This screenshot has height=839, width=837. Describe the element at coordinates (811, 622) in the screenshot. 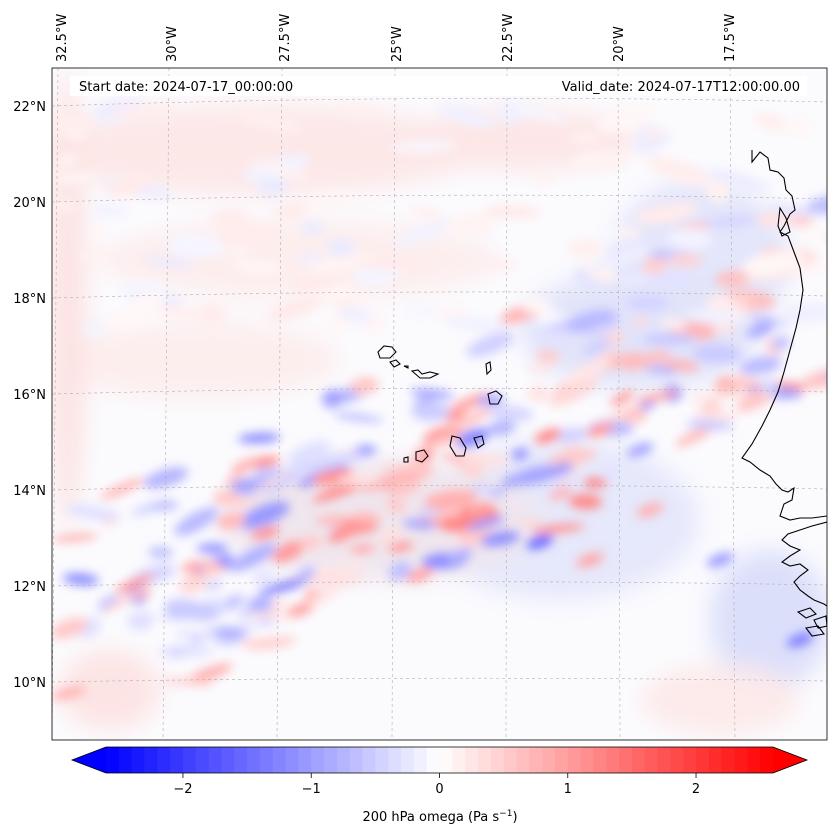

I see `guinea-bissau-islands` at that location.